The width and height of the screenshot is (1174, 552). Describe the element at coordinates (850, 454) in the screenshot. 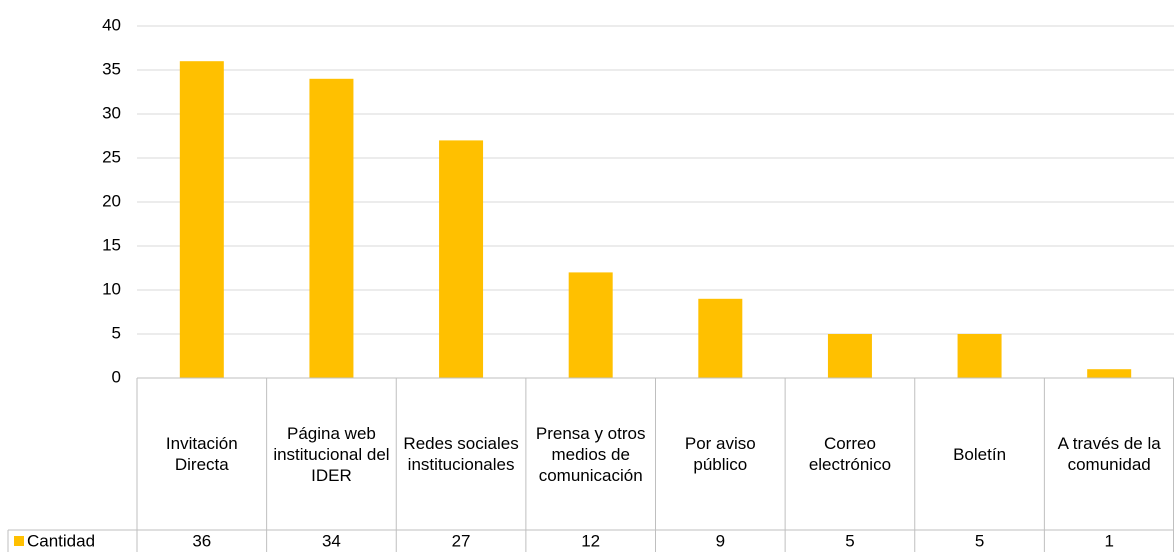

I see `x-category-label: Correo electrónico` at that location.